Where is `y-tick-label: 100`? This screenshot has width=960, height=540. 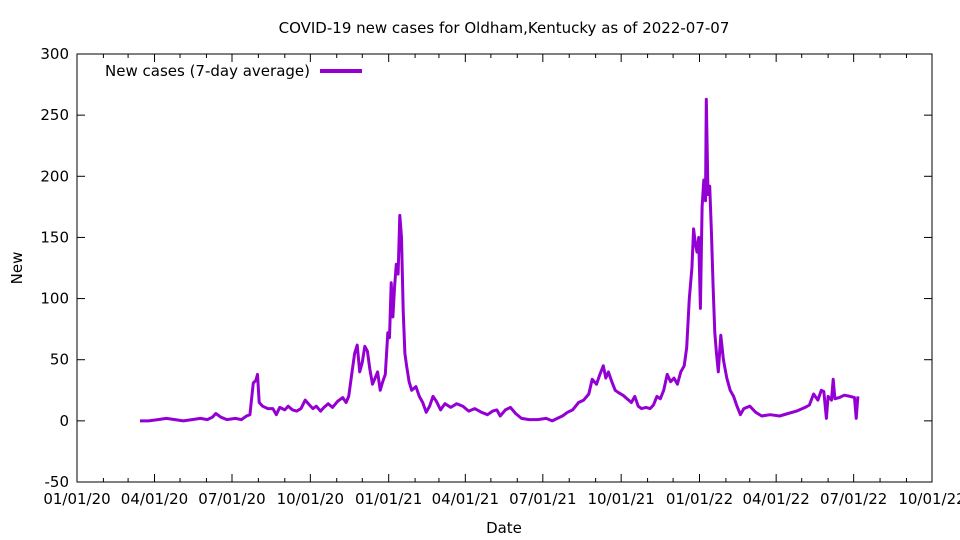
y-tick-label: 100 is located at coordinates (54, 299).